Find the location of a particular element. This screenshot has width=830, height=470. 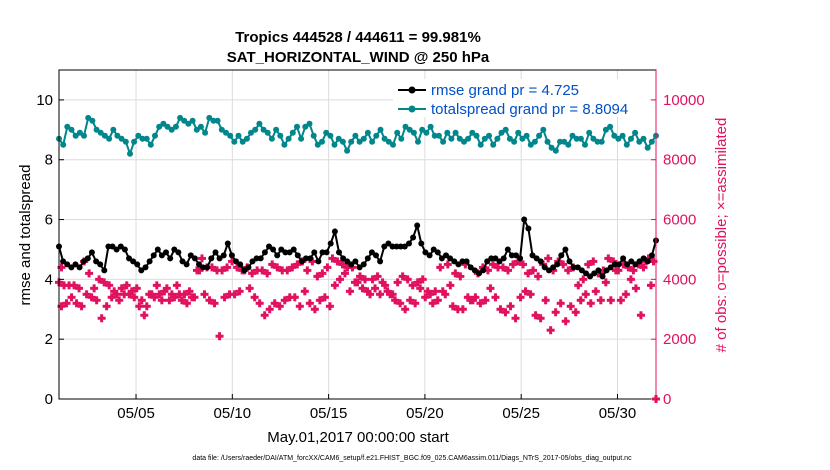

y-right-tick-label: 10000 is located at coordinates (684, 100).